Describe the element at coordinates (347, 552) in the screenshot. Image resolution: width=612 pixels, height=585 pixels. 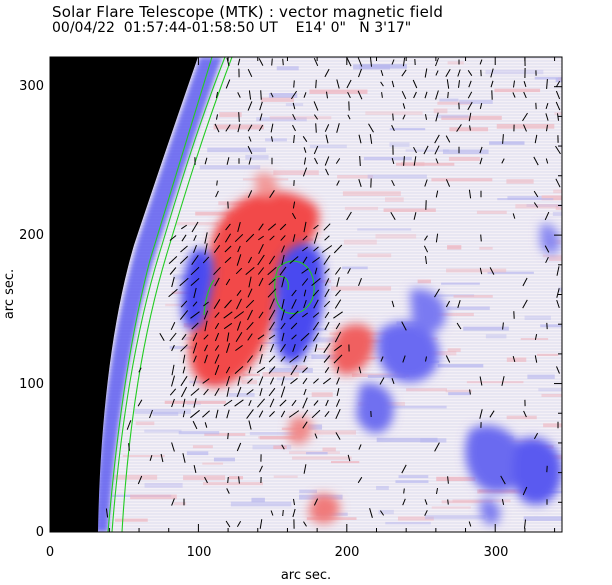
I see `x-tick-label: 200` at that location.